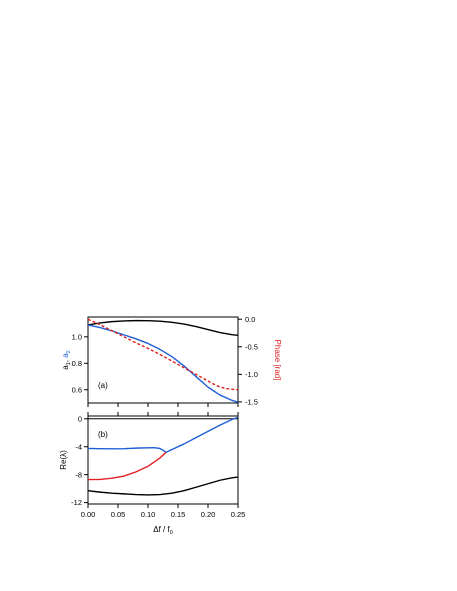  I want to click on panel-b-frame, so click(163, 460).